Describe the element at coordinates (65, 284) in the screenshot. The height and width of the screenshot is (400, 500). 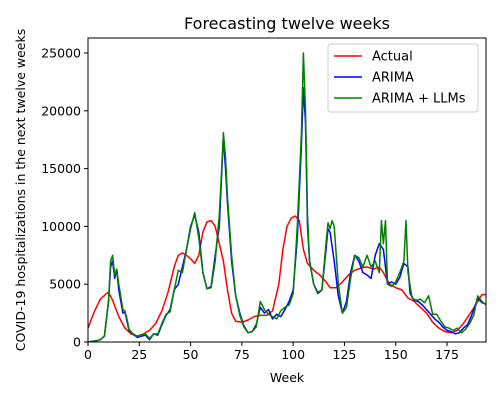
I see `y-tick-label: 5000` at that location.